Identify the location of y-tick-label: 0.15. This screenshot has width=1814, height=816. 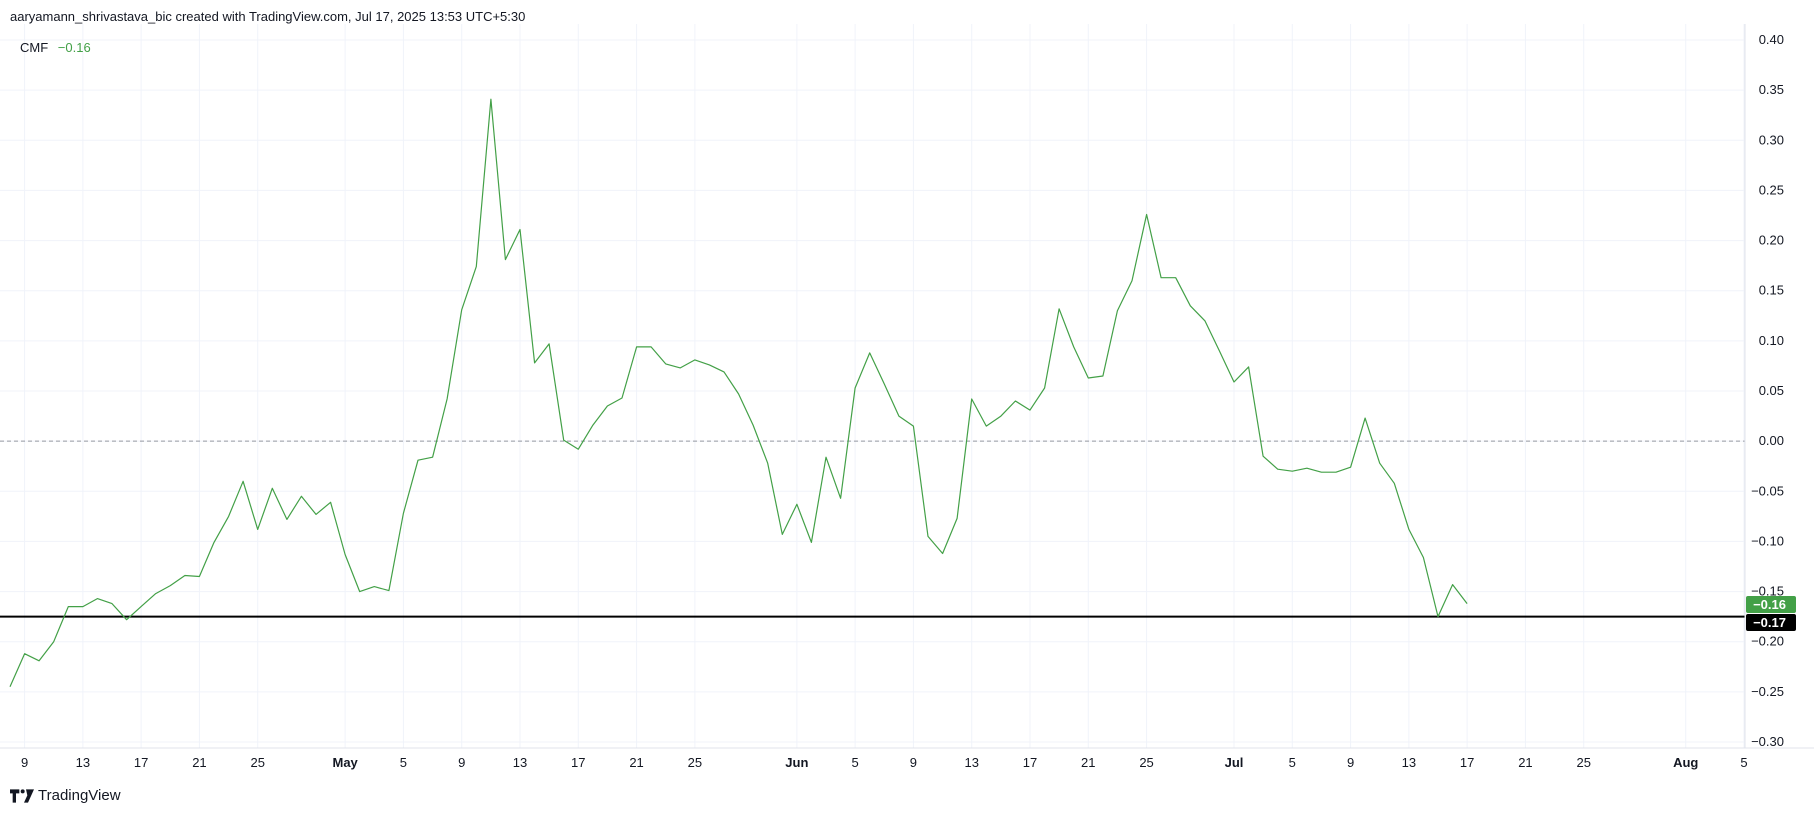
(1771, 290).